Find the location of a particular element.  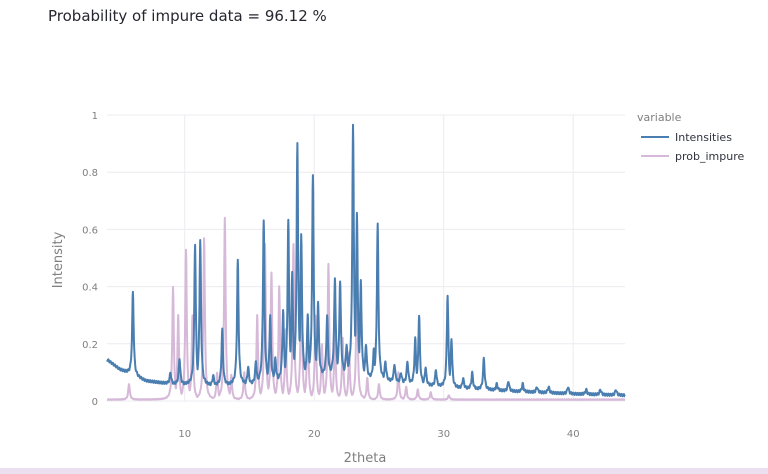

y-axis-label: Intensity is located at coordinates (58, 259).